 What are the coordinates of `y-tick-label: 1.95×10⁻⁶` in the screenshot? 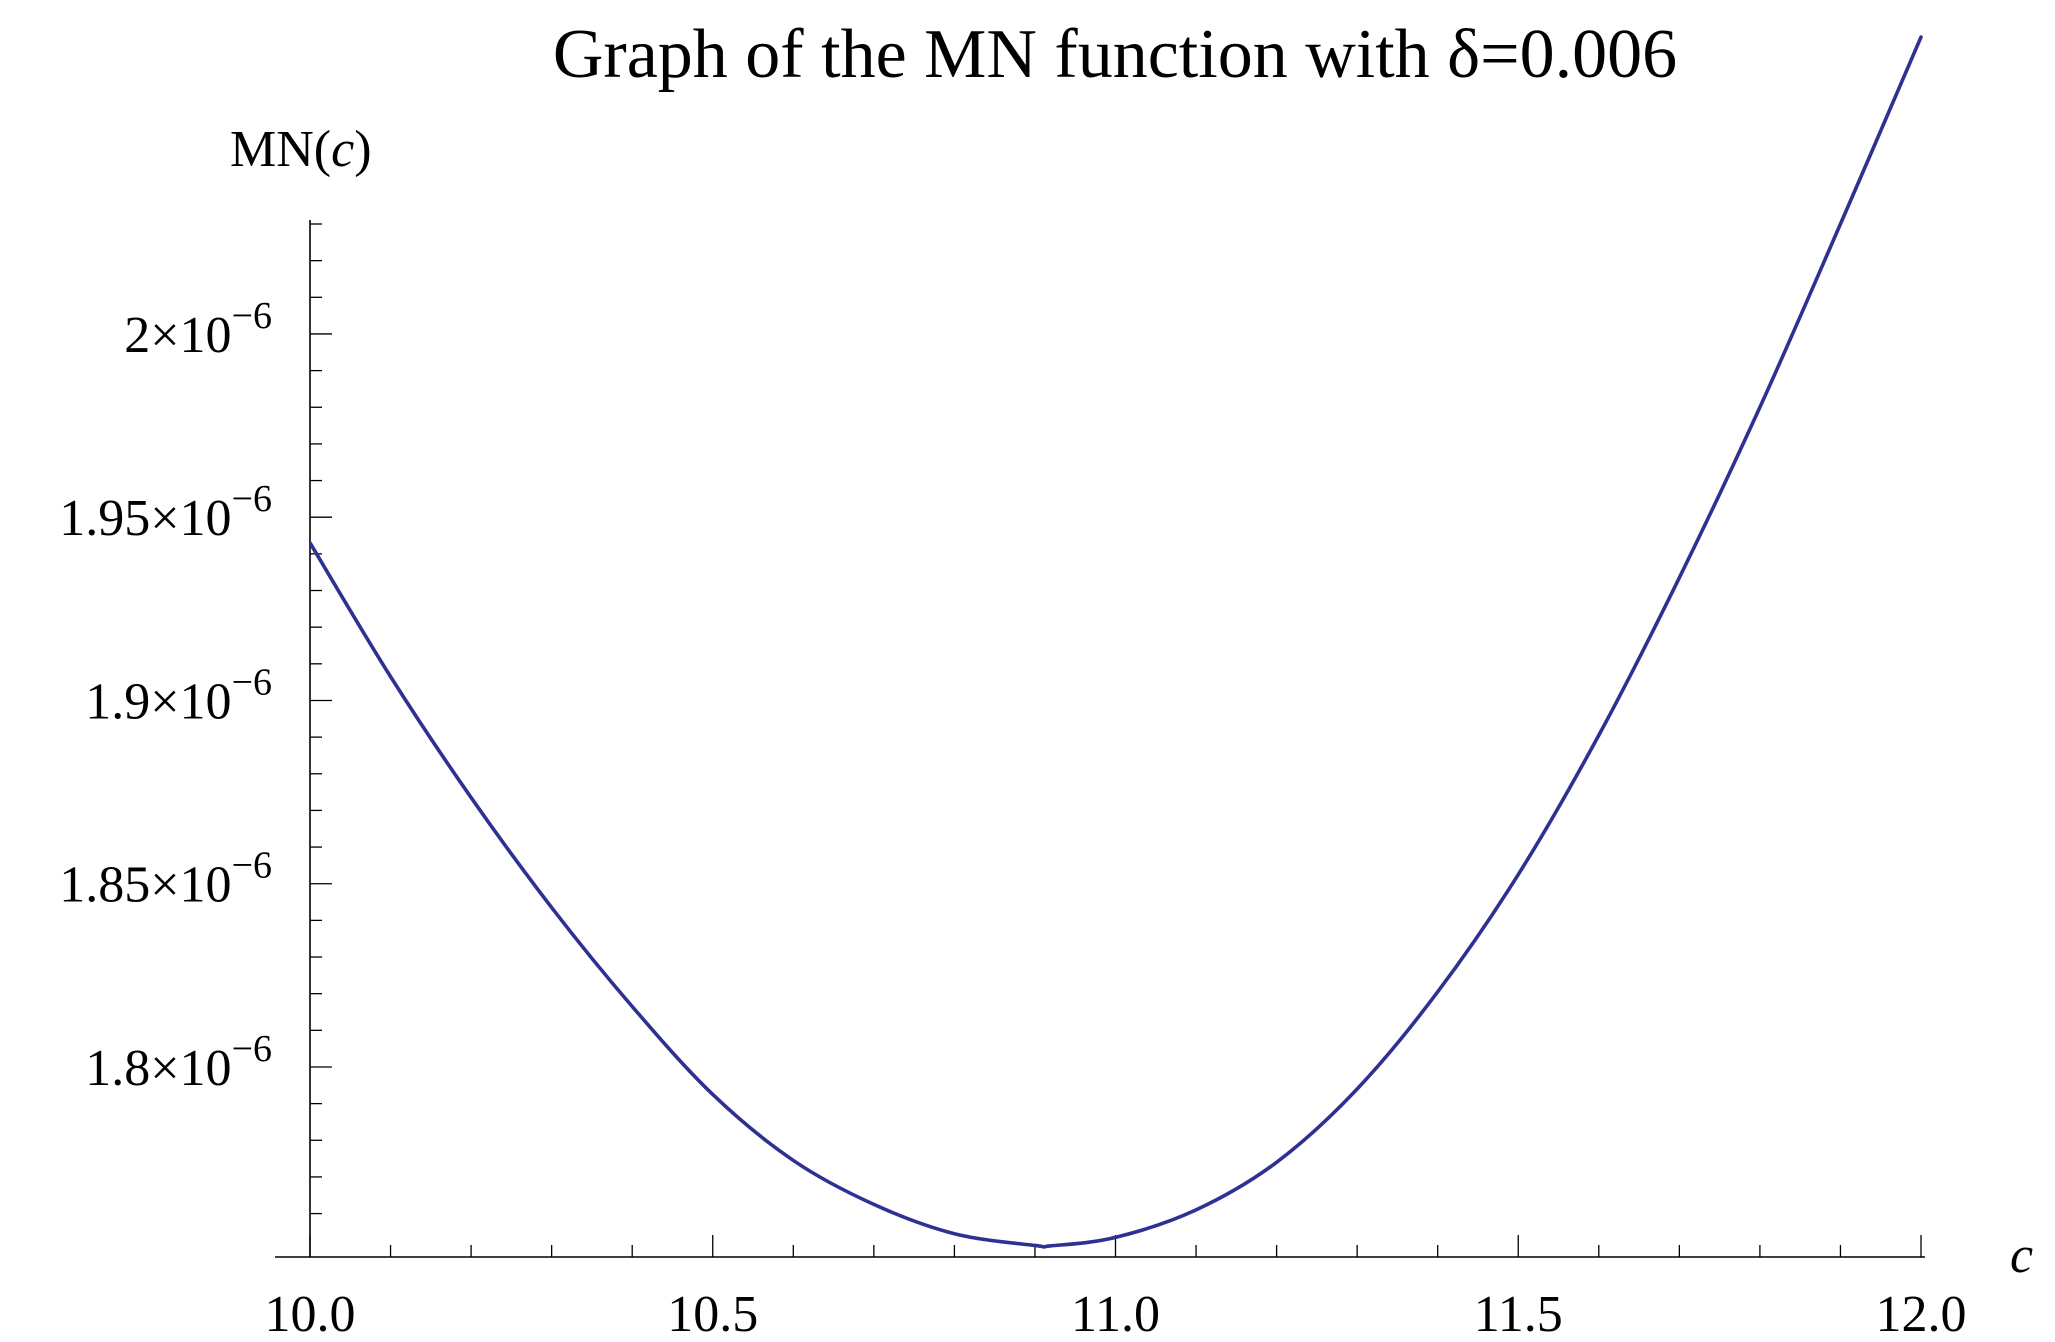 It's located at (165, 512).